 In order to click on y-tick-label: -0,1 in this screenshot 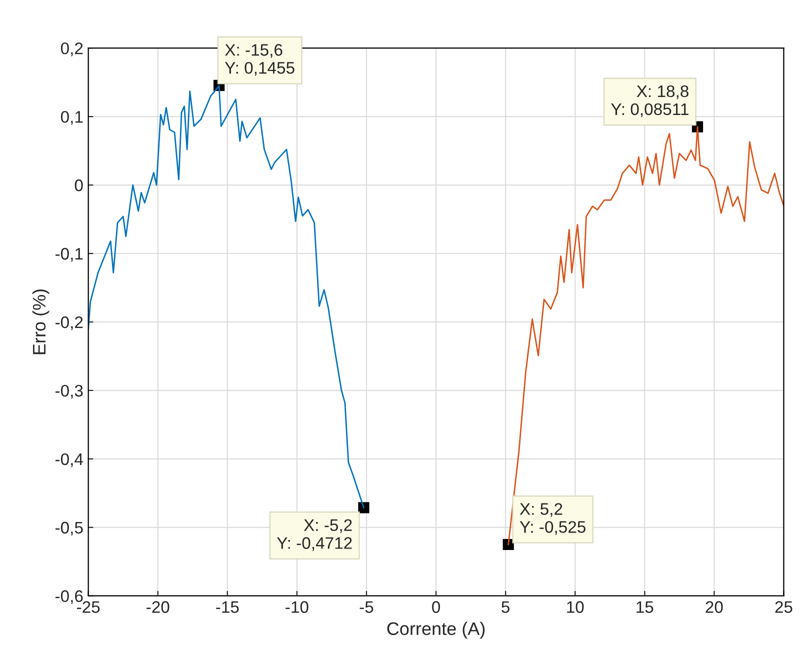, I will do `click(69, 255)`.